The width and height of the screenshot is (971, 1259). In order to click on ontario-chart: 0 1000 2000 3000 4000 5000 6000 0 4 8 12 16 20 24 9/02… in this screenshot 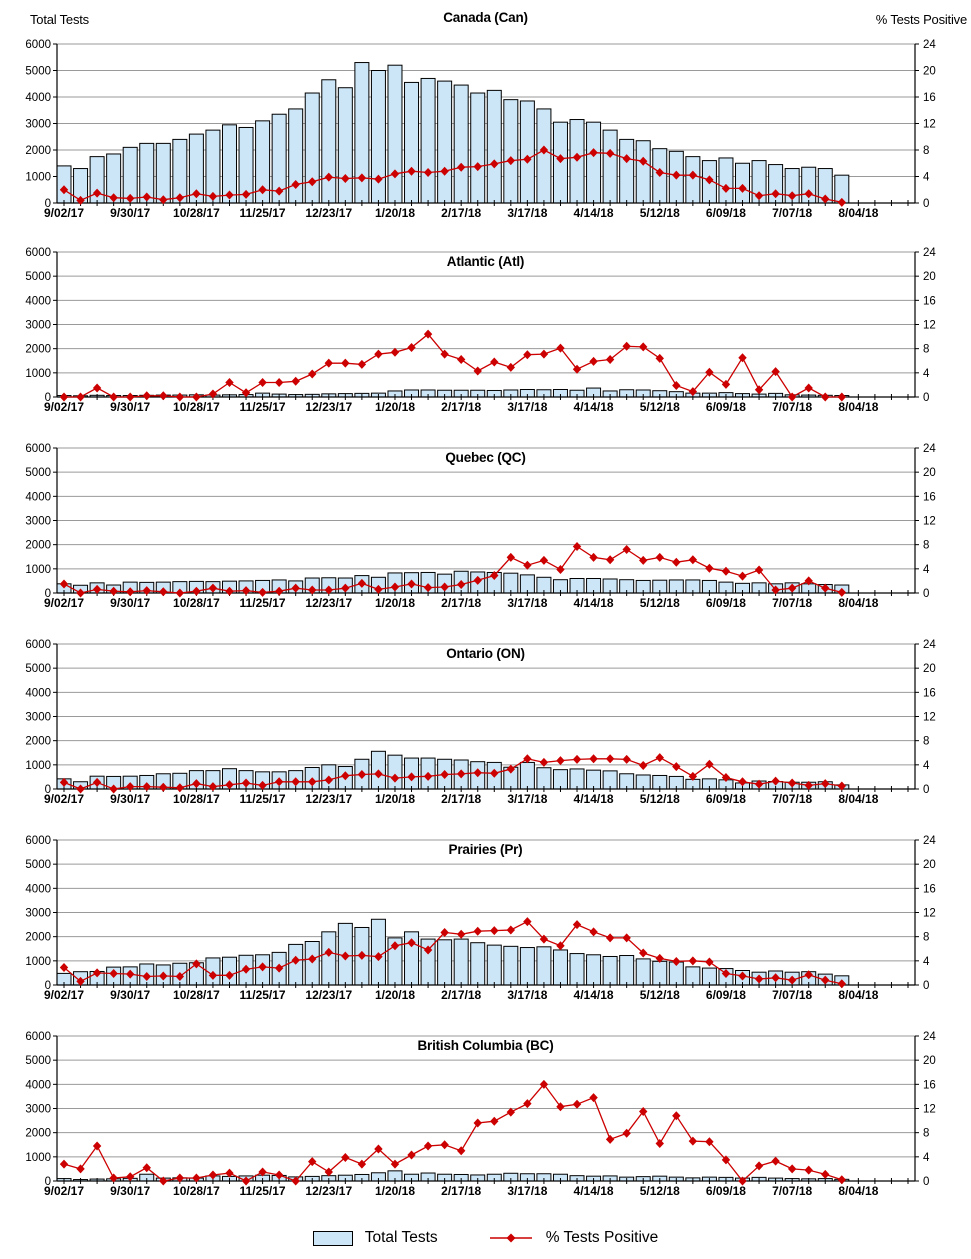, I will do `click(480, 722)`.